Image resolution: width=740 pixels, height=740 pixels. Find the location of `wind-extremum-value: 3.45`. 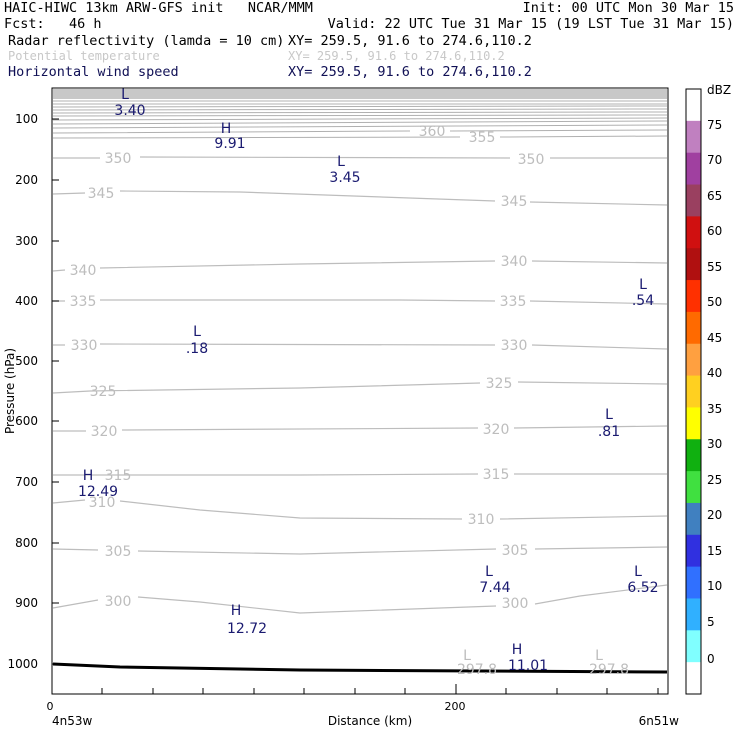

wind-extremum-value: 3.45 is located at coordinates (344, 178).